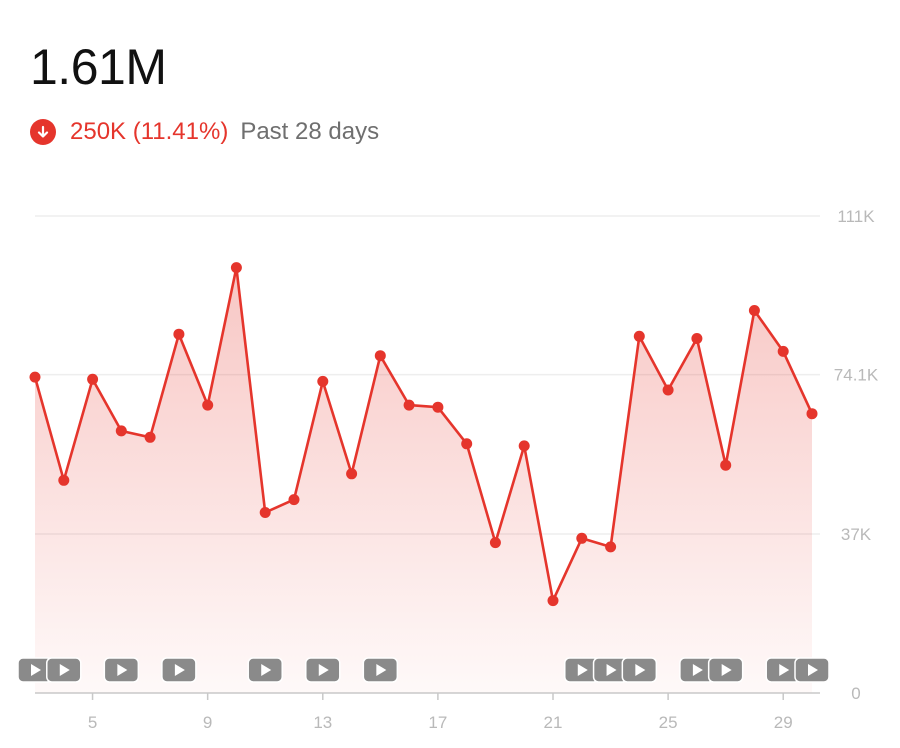 This screenshot has width=900, height=748. Describe the element at coordinates (855, 693) in the screenshot. I see `y-tick-label: 0` at that location.